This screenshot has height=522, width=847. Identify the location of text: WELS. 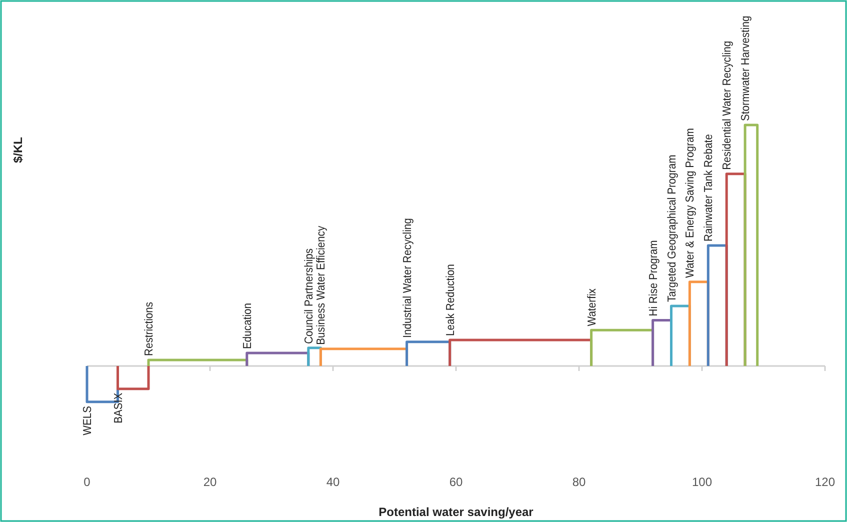
(88, 421).